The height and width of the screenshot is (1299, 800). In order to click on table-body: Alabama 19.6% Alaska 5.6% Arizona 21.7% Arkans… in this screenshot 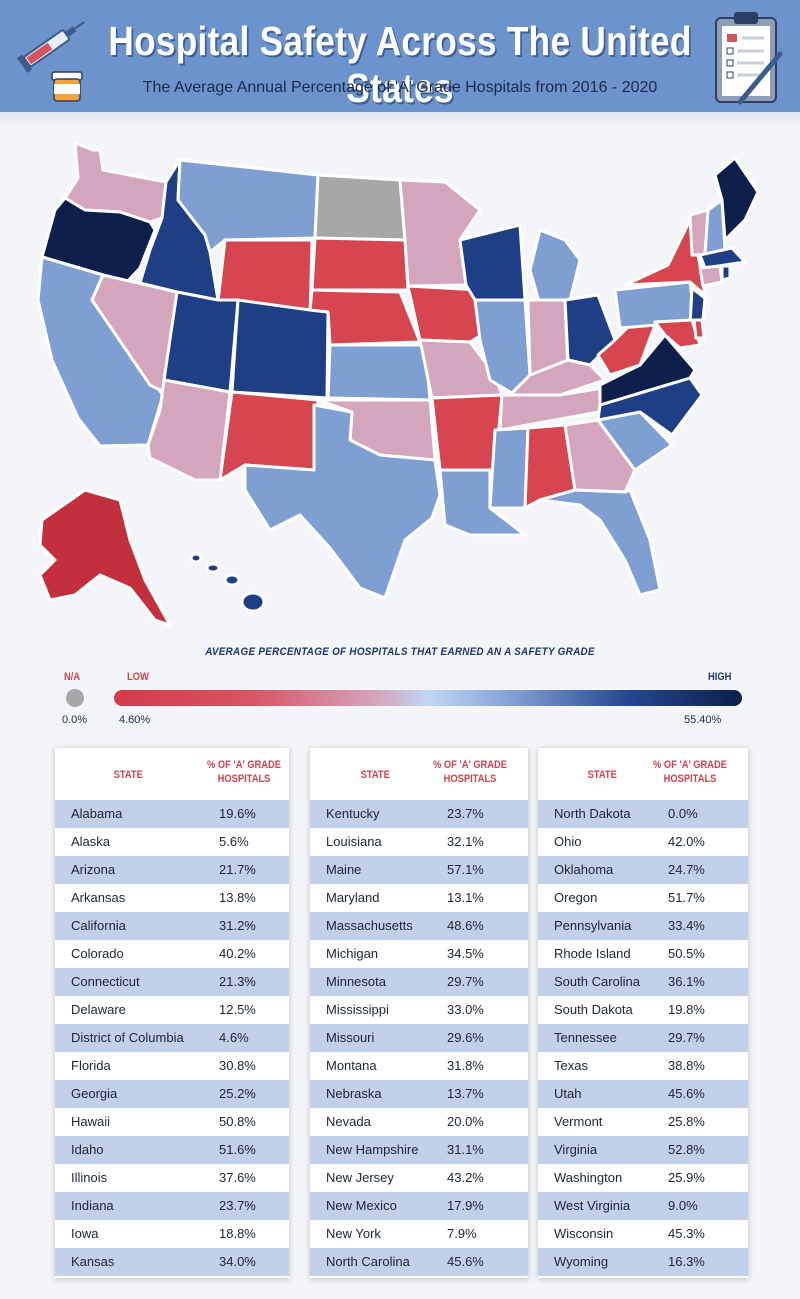, I will do `click(172, 1038)`.